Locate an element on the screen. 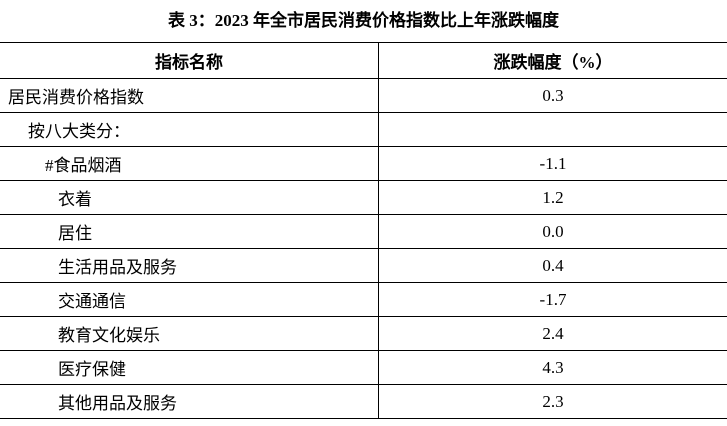  table-row: 衣着 1.2 is located at coordinates (363, 197).